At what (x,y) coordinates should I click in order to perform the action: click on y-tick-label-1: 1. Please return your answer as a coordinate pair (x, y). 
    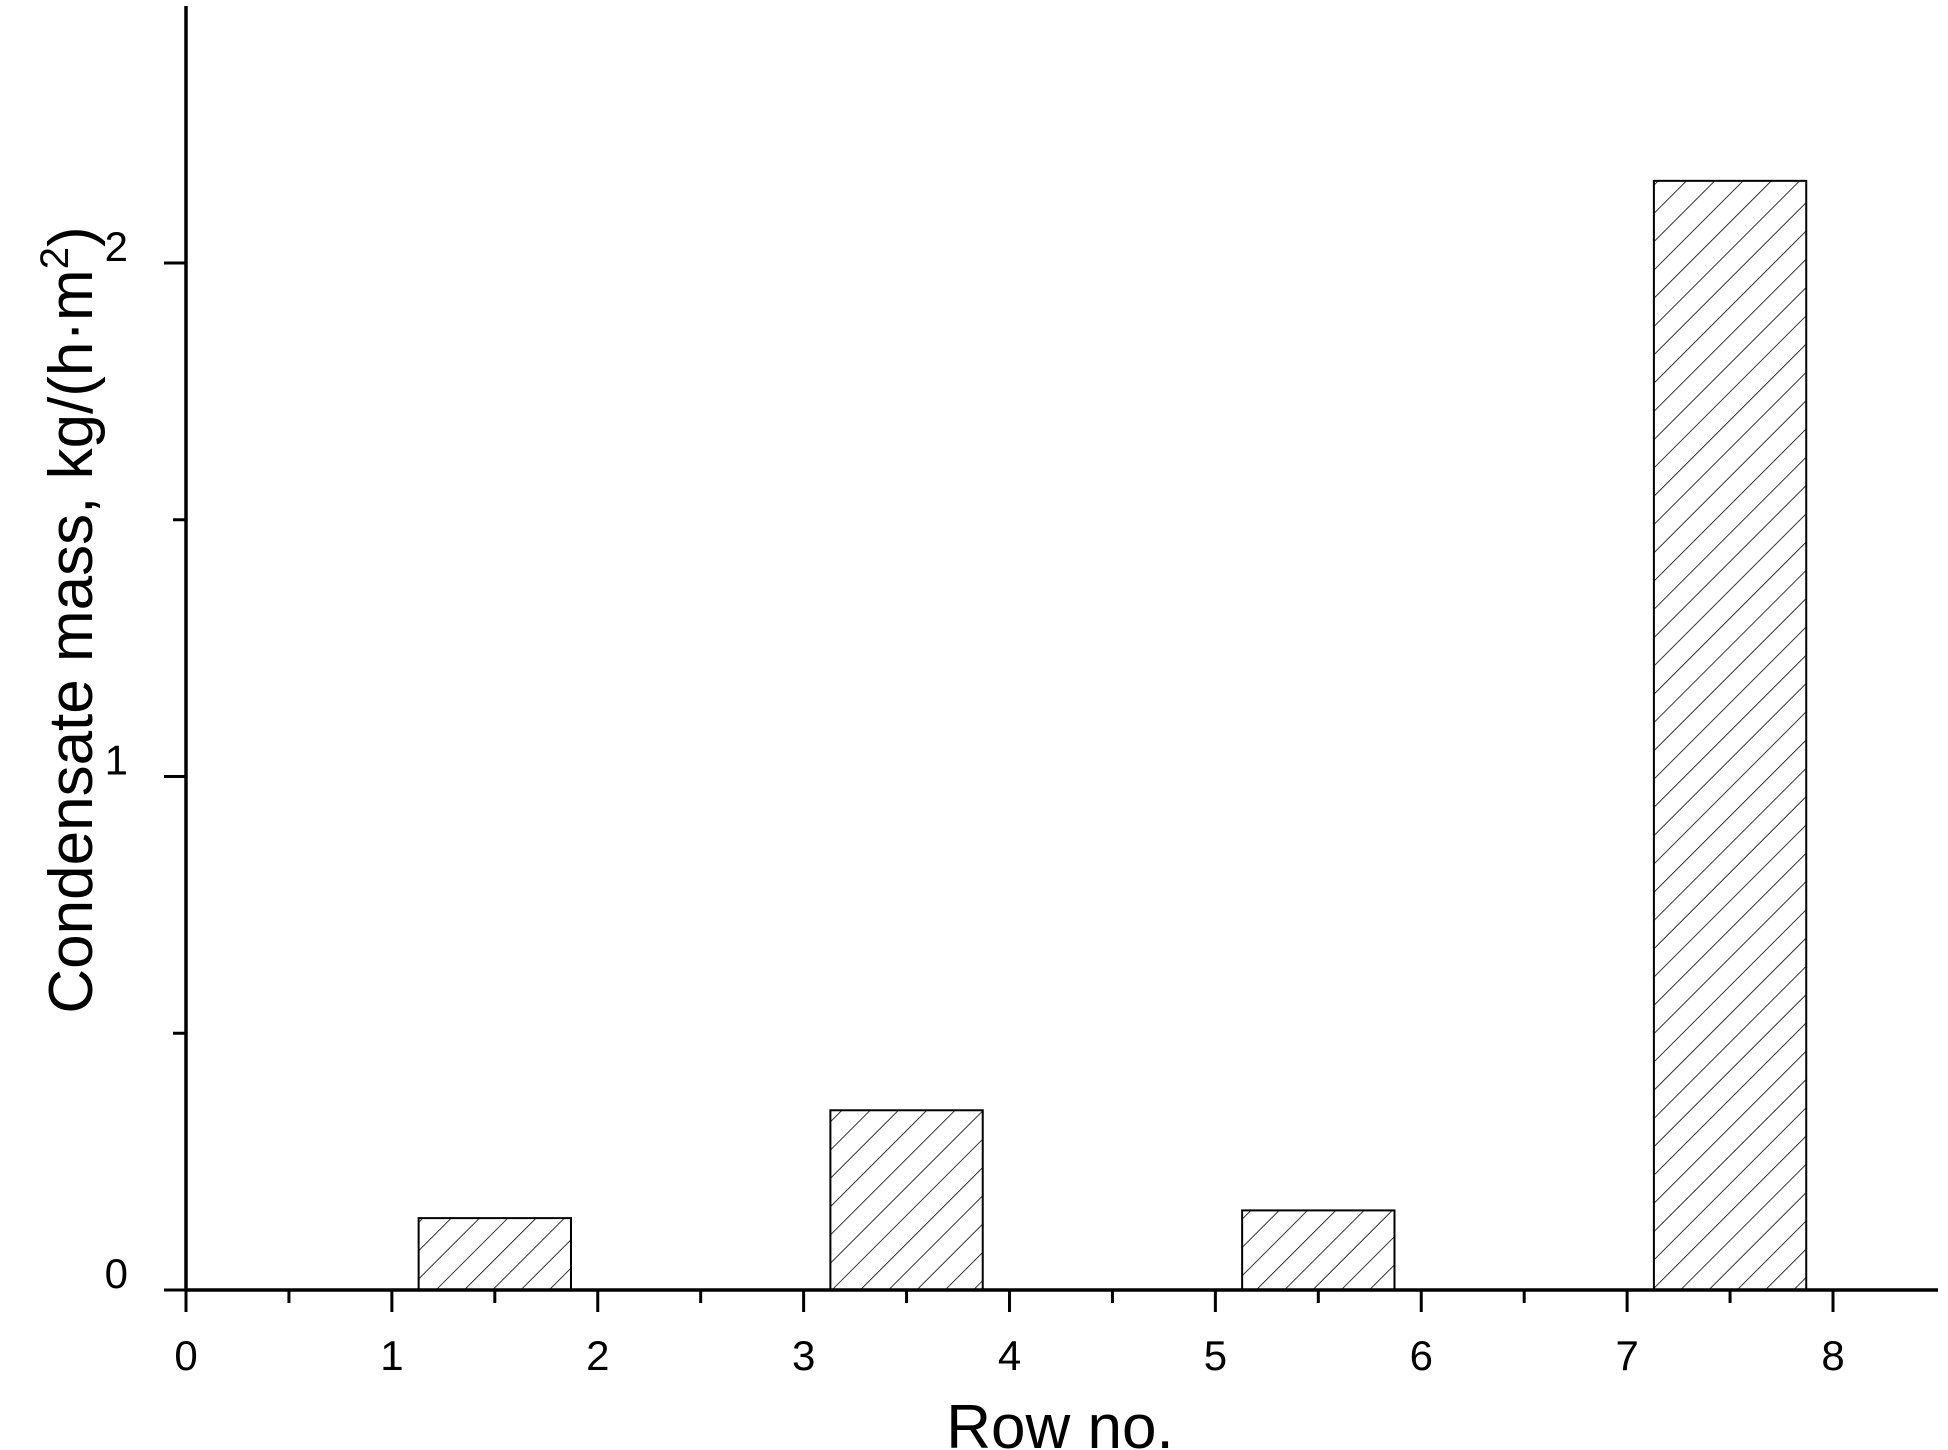
    Looking at the image, I should click on (116, 760).